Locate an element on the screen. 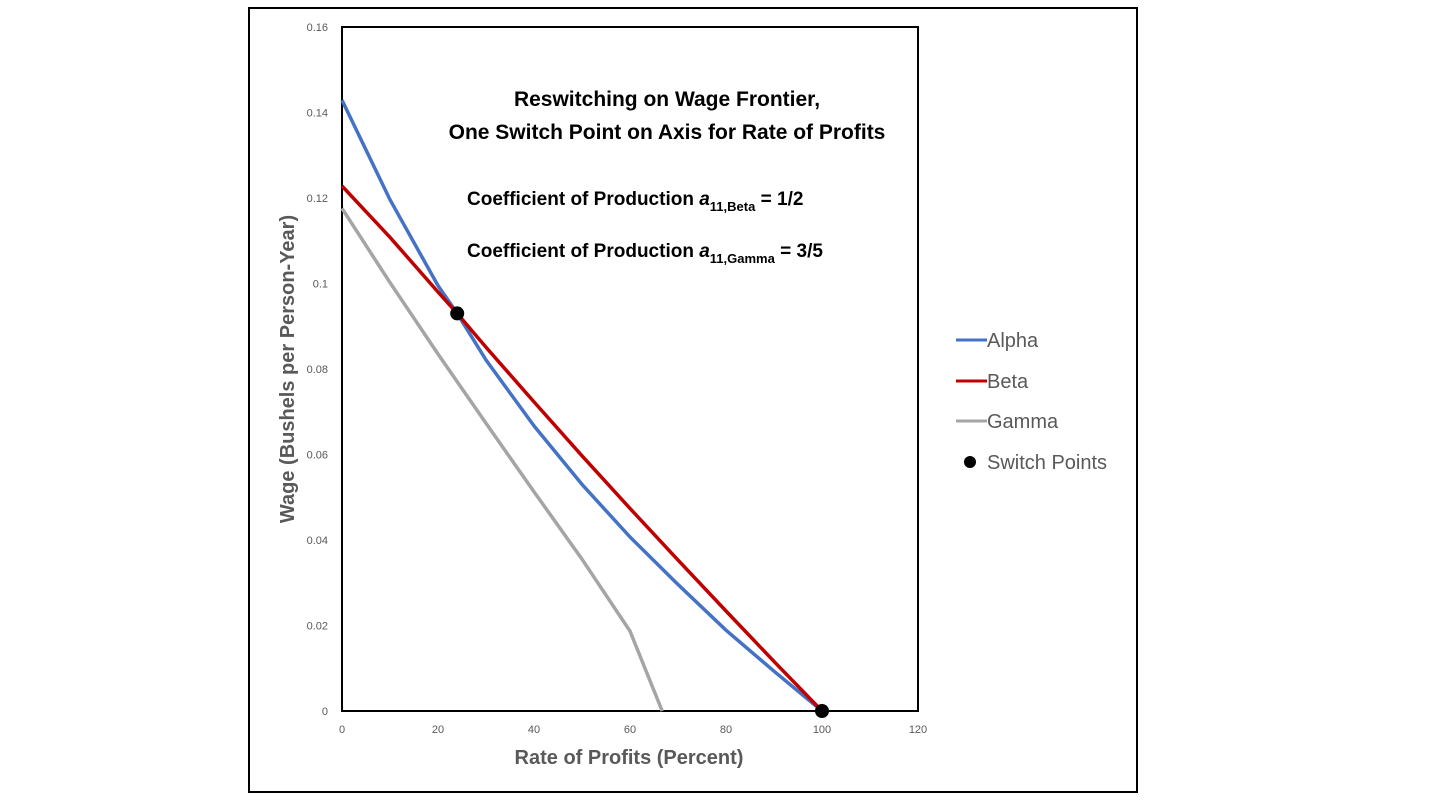  annotation-gamma-prefix: Coefficient of Production is located at coordinates (583, 251).